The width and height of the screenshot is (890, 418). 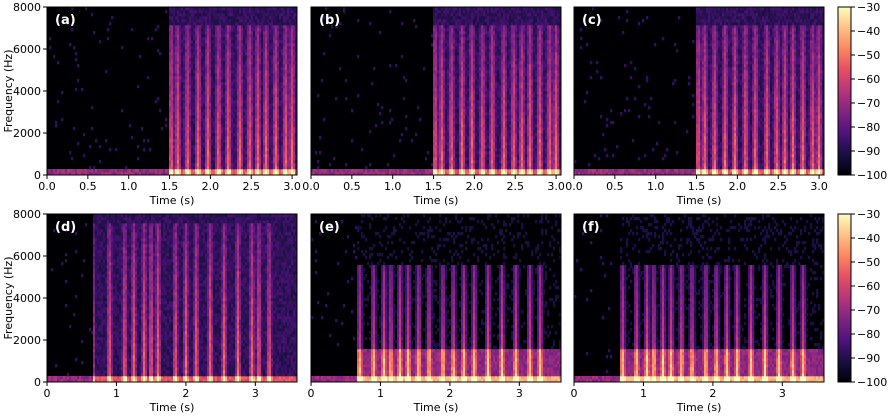 I want to click on panel-label: (c), so click(x=592, y=20).